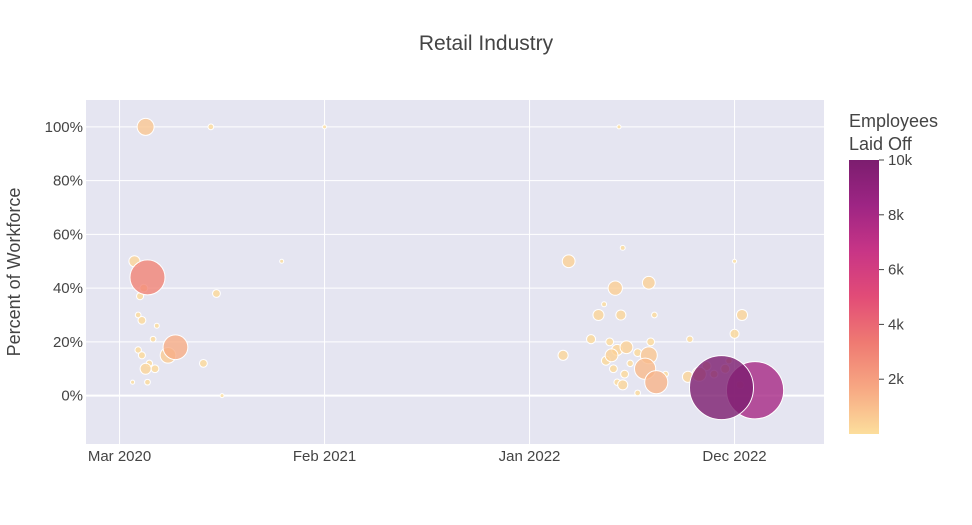 Image resolution: width=972 pixels, height=525 pixels. Describe the element at coordinates (881, 144) in the screenshot. I see `colorbar-title-line-2: Laid Off` at that location.